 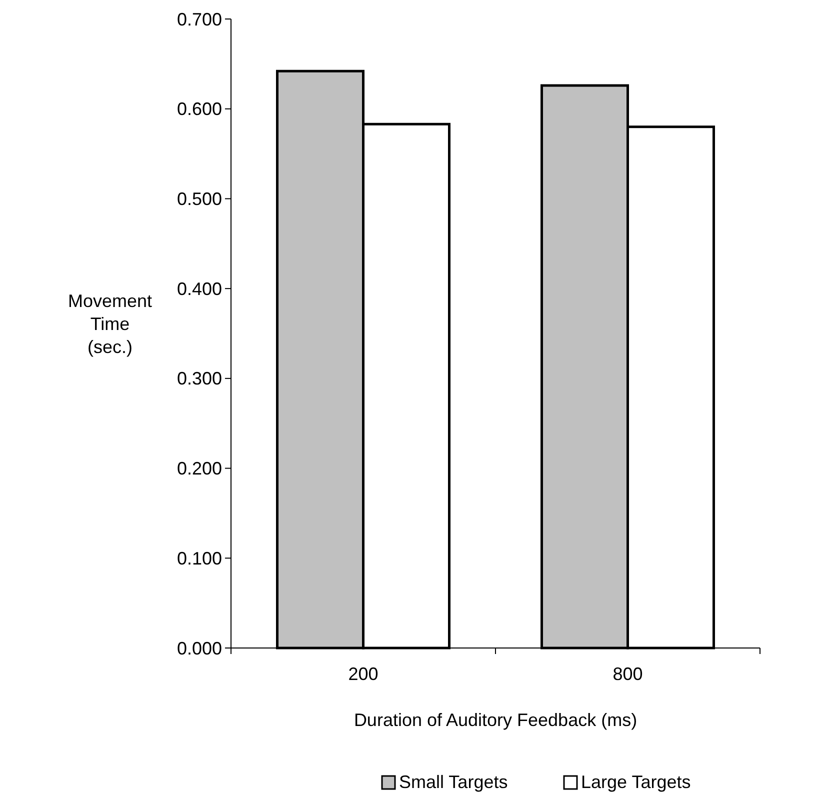 What do you see at coordinates (627, 674) in the screenshot?
I see `x-tick-label: 800` at bounding box center [627, 674].